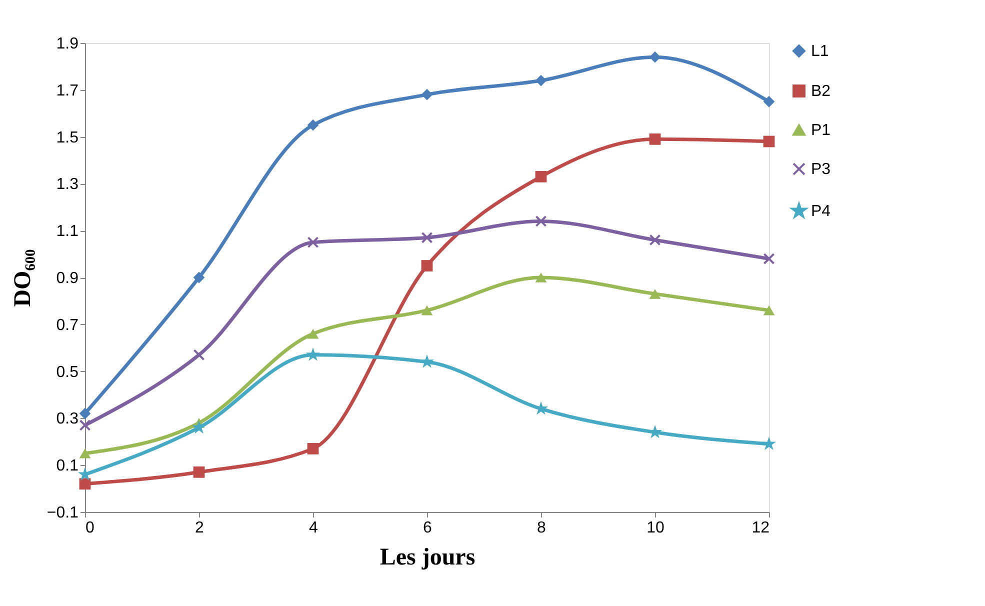  Describe the element at coordinates (821, 211) in the screenshot. I see `legend-label: P4` at that location.